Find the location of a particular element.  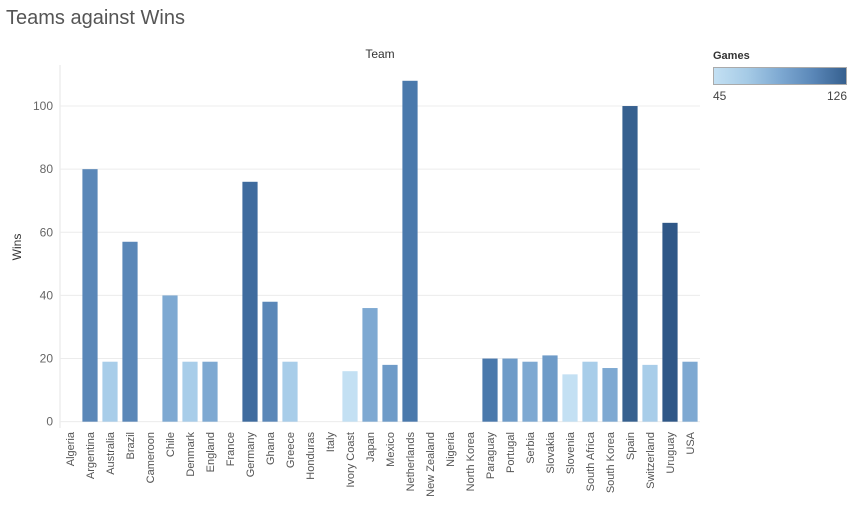

x-tick-label: Greece is located at coordinates (291, 450).